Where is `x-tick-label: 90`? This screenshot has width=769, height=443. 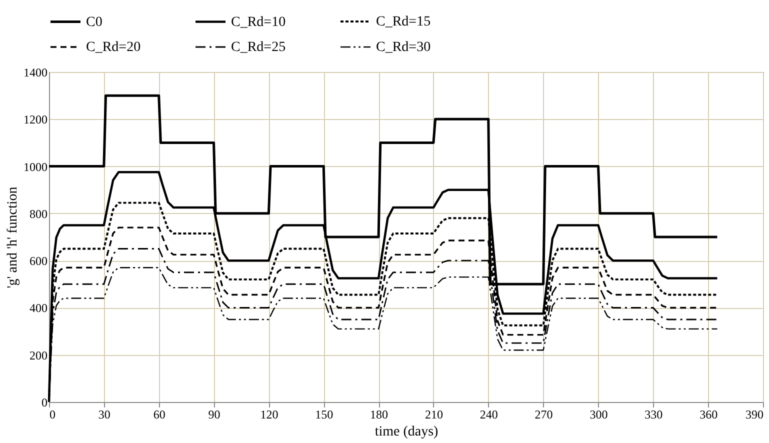 x-tick-label: 90 is located at coordinates (214, 415).